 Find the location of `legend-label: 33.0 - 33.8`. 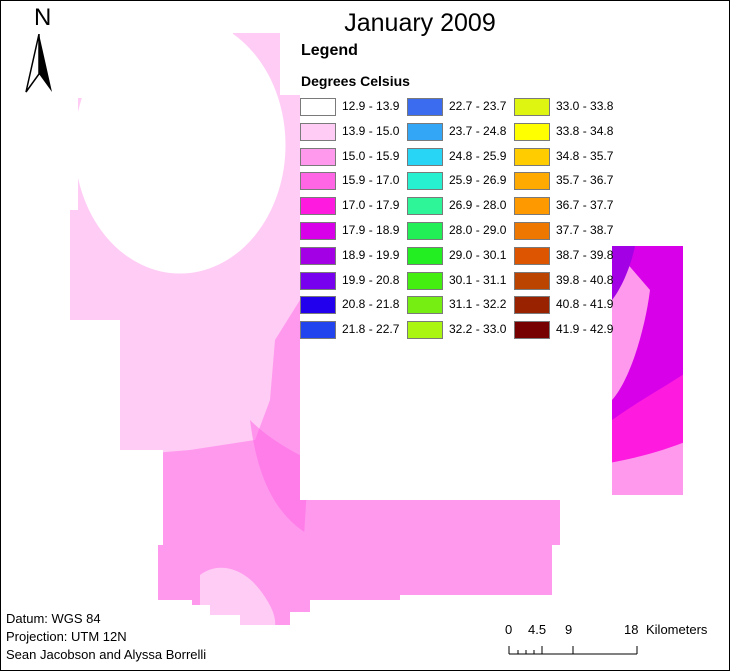

legend-label: 33.0 - 33.8 is located at coordinates (585, 106).